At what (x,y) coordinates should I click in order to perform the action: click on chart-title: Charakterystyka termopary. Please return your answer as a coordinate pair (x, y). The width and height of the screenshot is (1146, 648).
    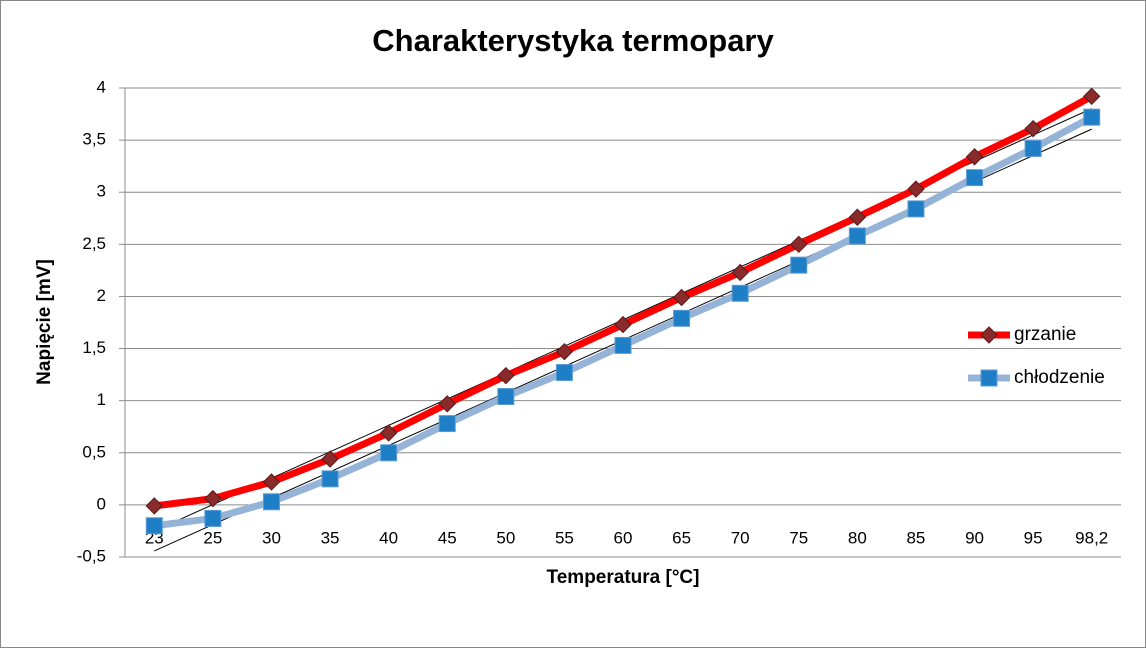
    Looking at the image, I should click on (573, 40).